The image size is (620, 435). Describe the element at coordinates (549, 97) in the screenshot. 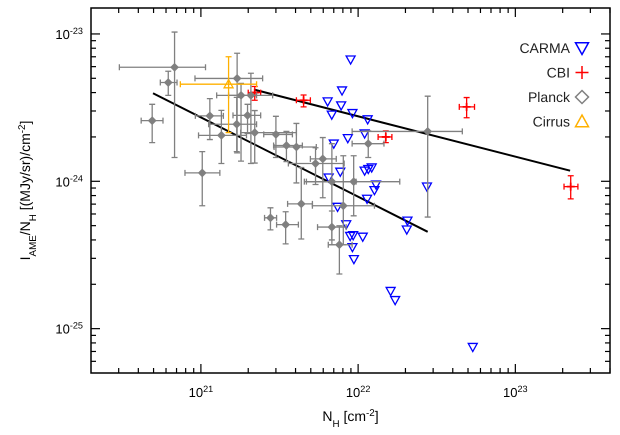

I see `legend-label: Planck` at that location.